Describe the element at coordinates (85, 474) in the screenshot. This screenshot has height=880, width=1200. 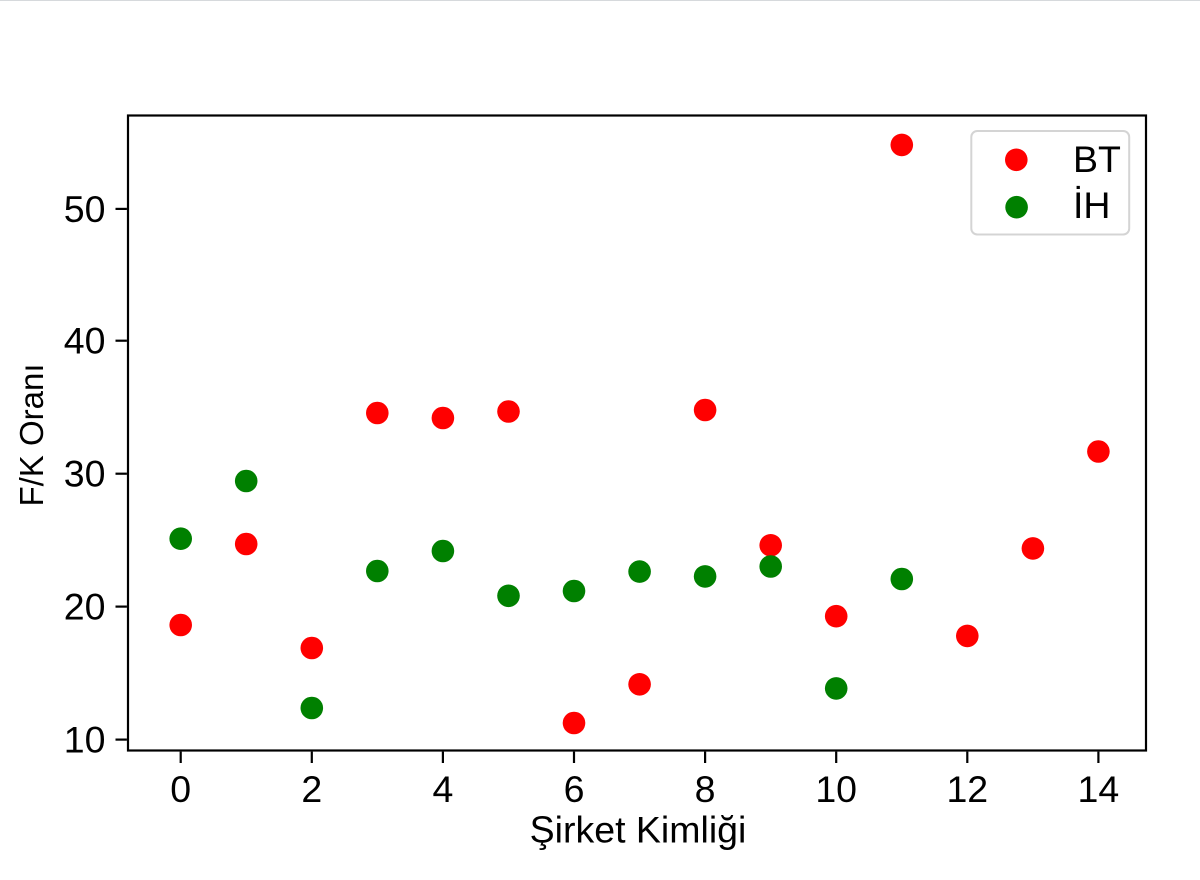
I see `svg-text: 30` at that location.